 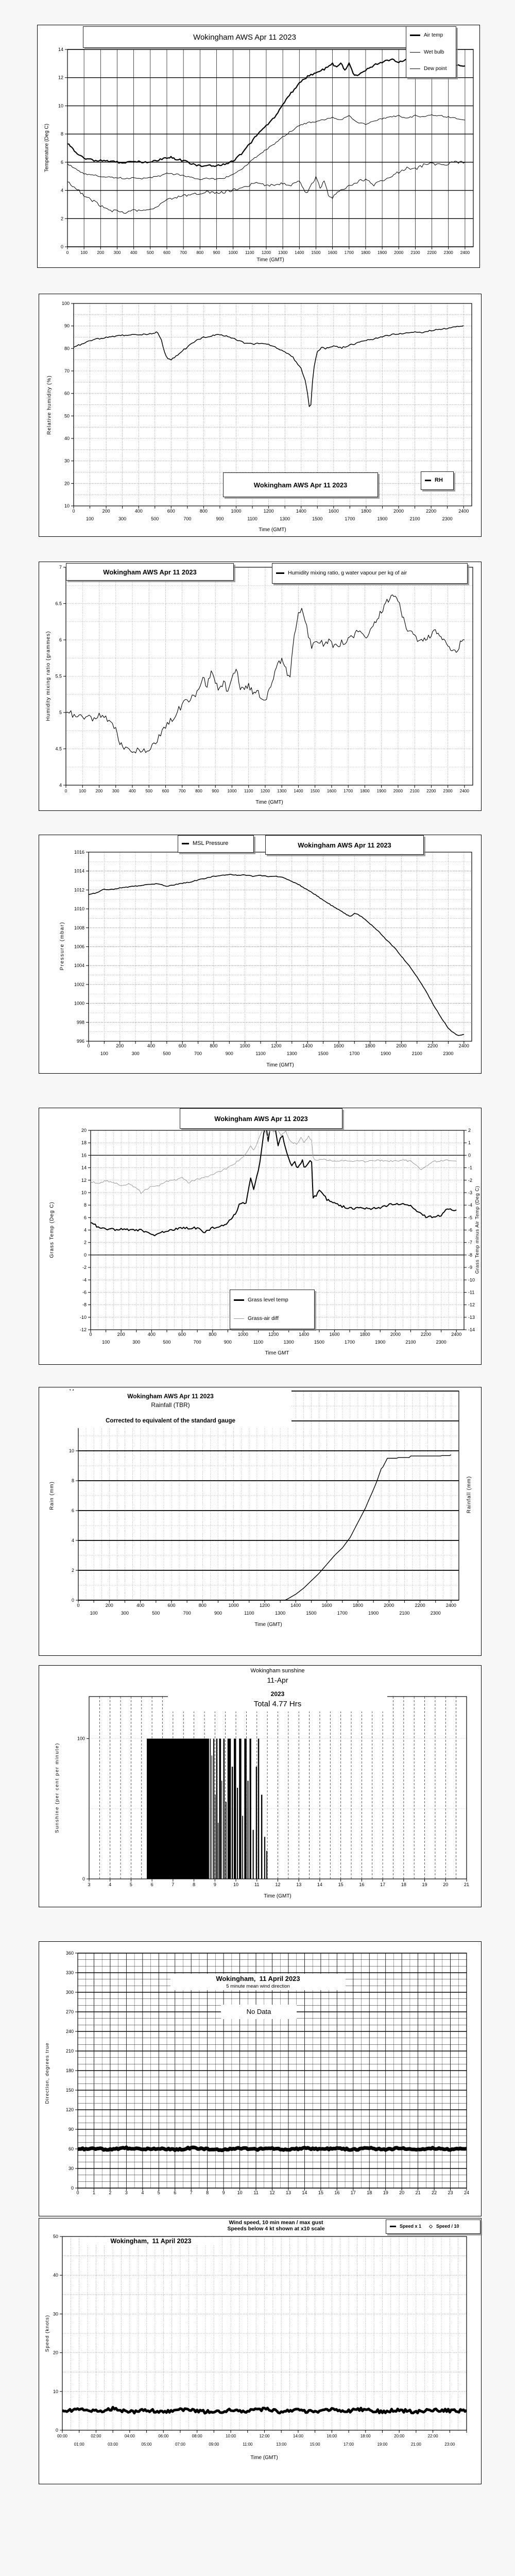 What do you see at coordinates (431, 2226) in the screenshot?
I see `diamond-icon: ◇` at bounding box center [431, 2226].